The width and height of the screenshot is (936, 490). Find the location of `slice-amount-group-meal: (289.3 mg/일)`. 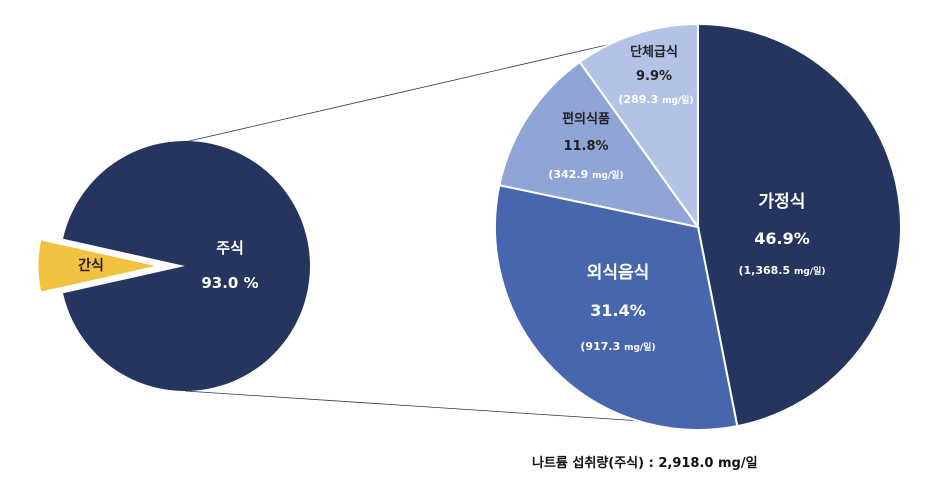

slice-amount-group-meal: (289.3 mg/일) is located at coordinates (655, 99).